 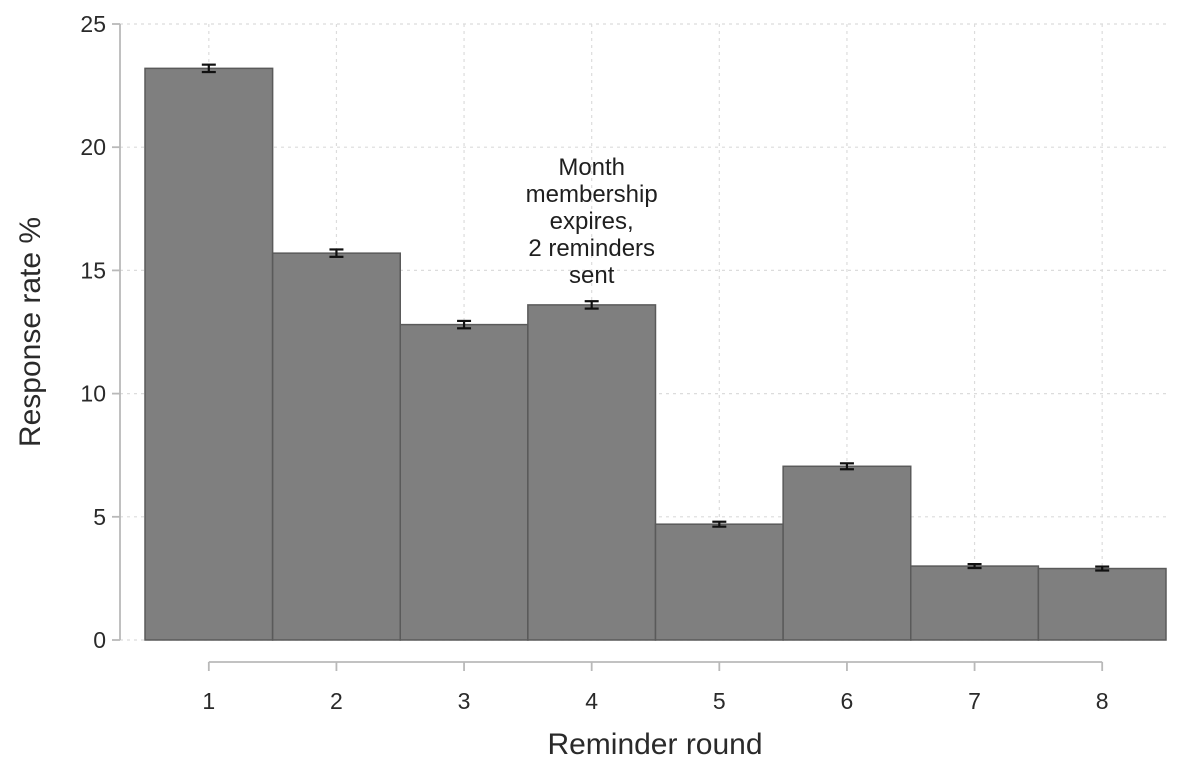 I want to click on x-tick-label: 7, so click(x=974, y=701).